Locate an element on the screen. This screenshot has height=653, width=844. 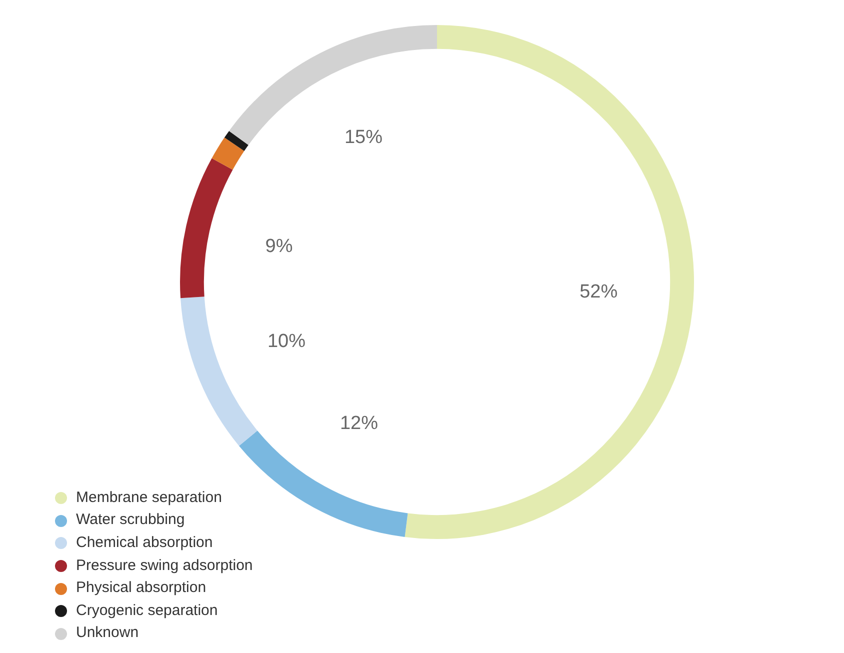
legend-label: Pressure swing adsorption is located at coordinates (164, 566).